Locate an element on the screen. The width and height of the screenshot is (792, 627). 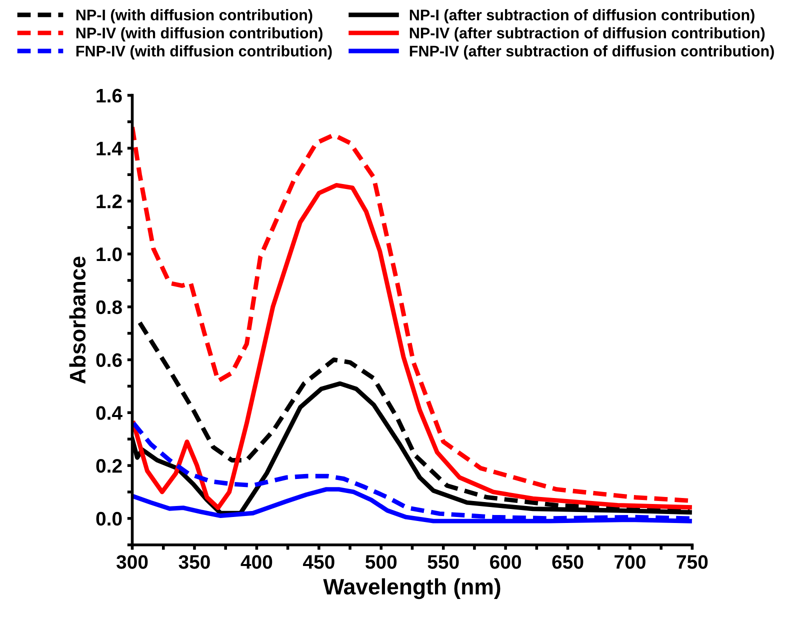
legend-label: NP-I (with diffusion contribution) is located at coordinates (194, 16).